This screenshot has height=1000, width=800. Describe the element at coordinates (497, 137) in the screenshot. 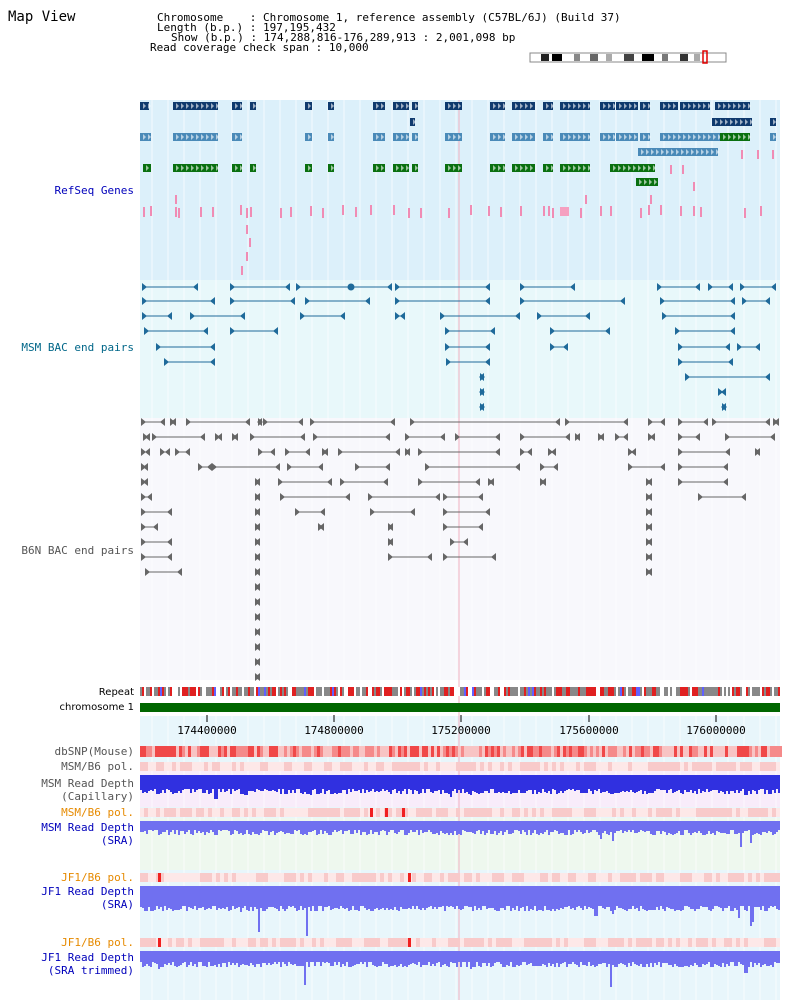

I see `refseq-gene-mid` at that location.